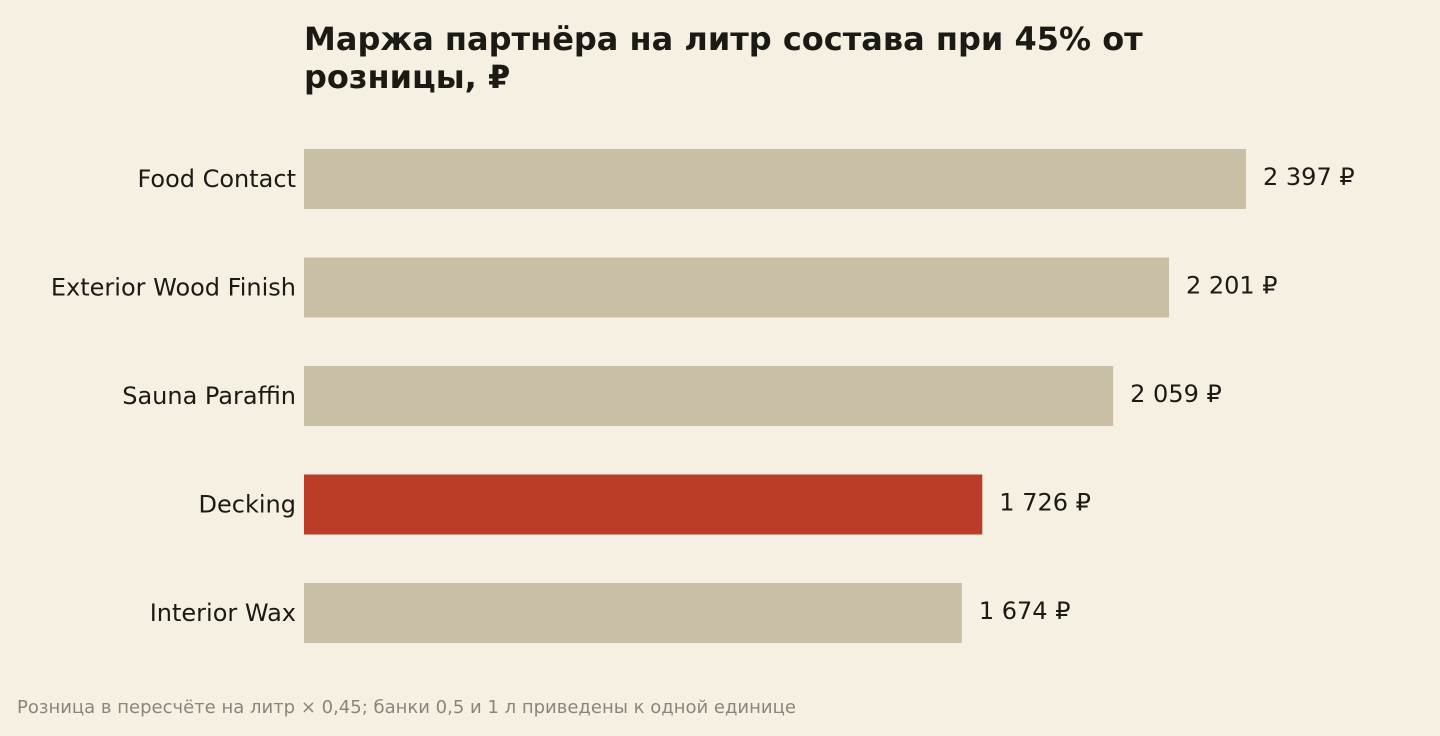 This screenshot has width=1440, height=736. What do you see at coordinates (775, 179) in the screenshot?
I see `bar-food-contact` at bounding box center [775, 179].